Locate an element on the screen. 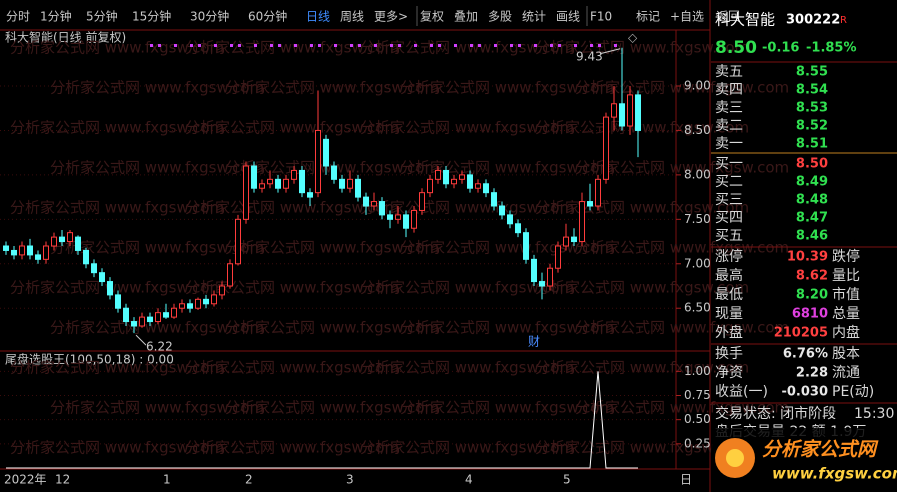 The width and height of the screenshot is (897, 492). bid-price: 8.49 is located at coordinates (812, 182).